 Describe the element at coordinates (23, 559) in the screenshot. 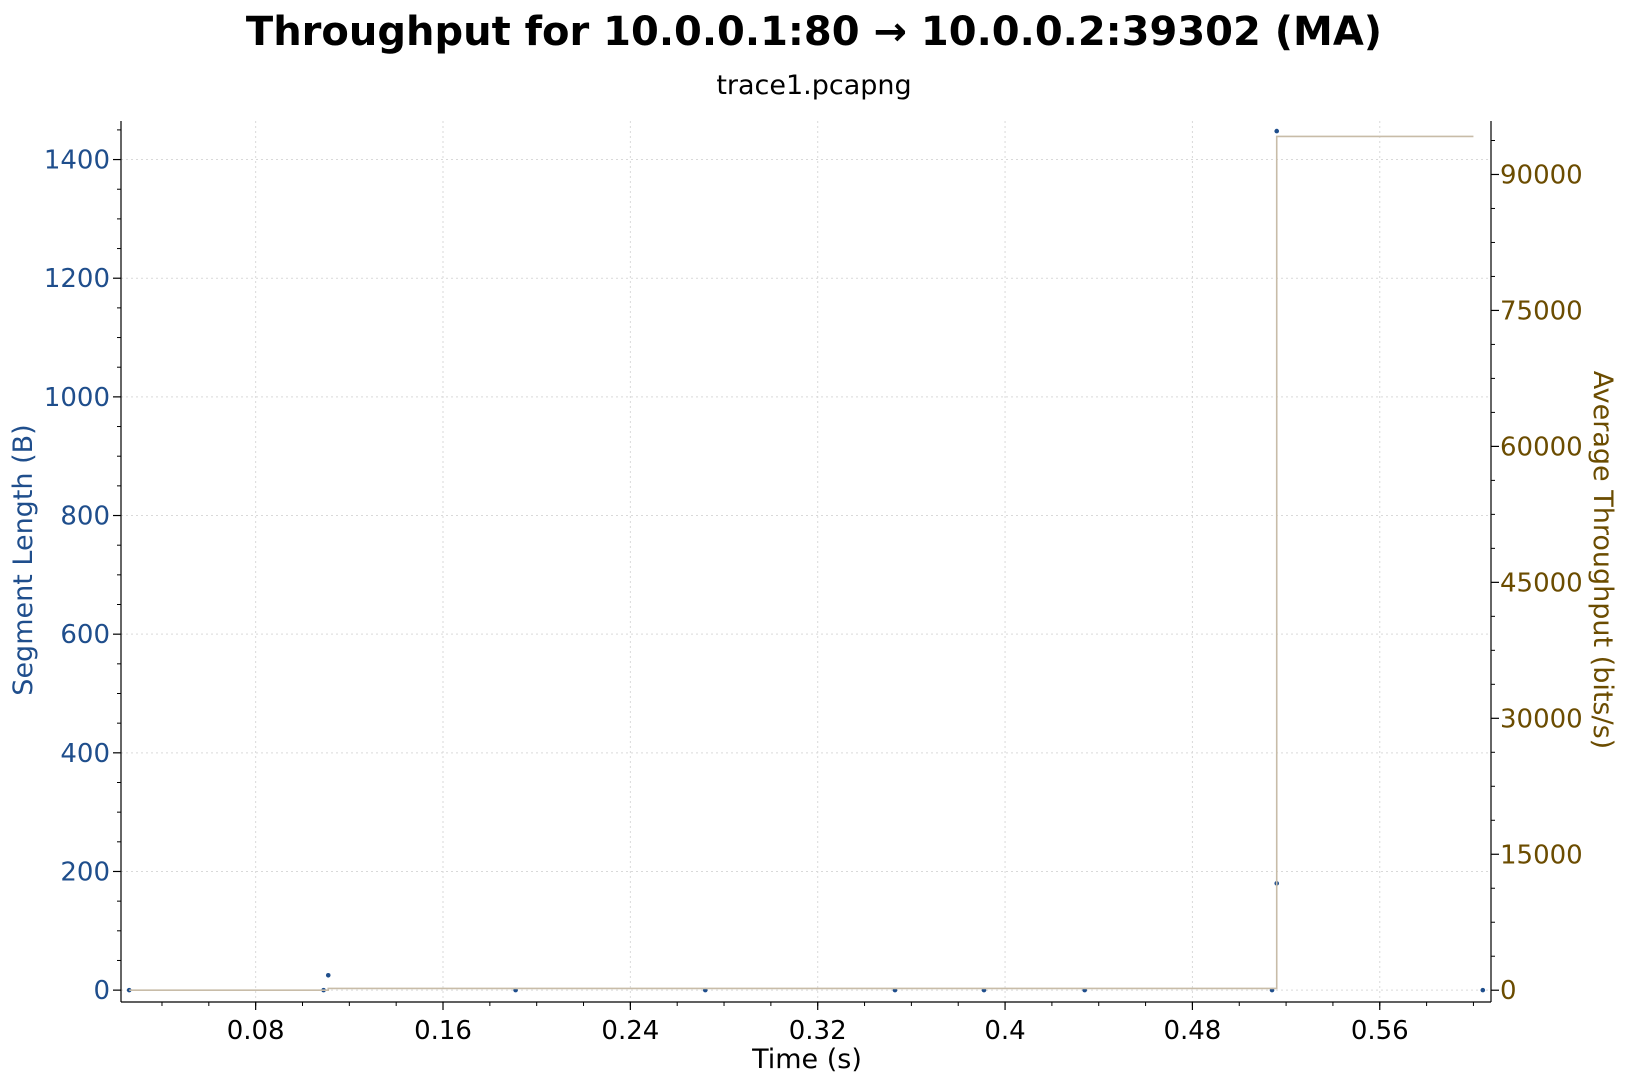

I see `y-axis-left-label: Segment Length (B)` at that location.